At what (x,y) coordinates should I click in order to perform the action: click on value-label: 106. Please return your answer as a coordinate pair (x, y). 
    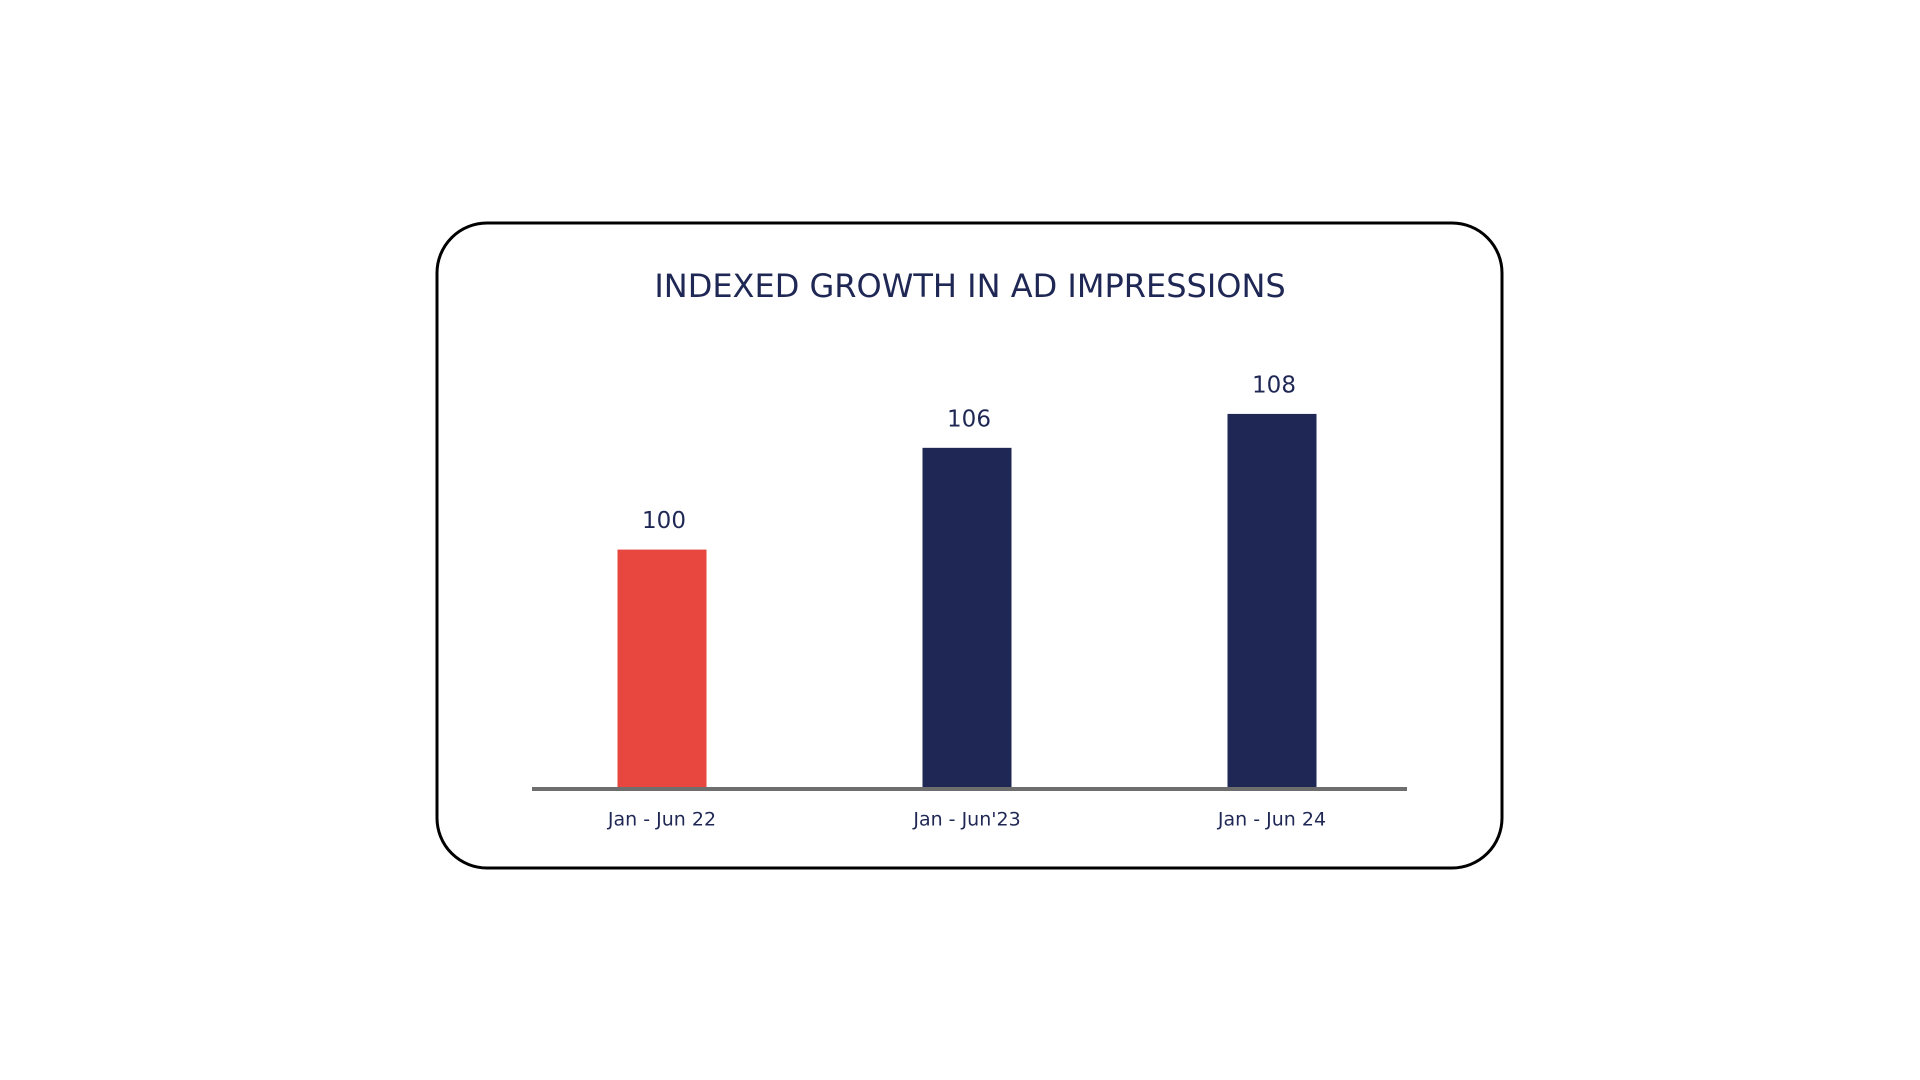
    Looking at the image, I should click on (969, 419).